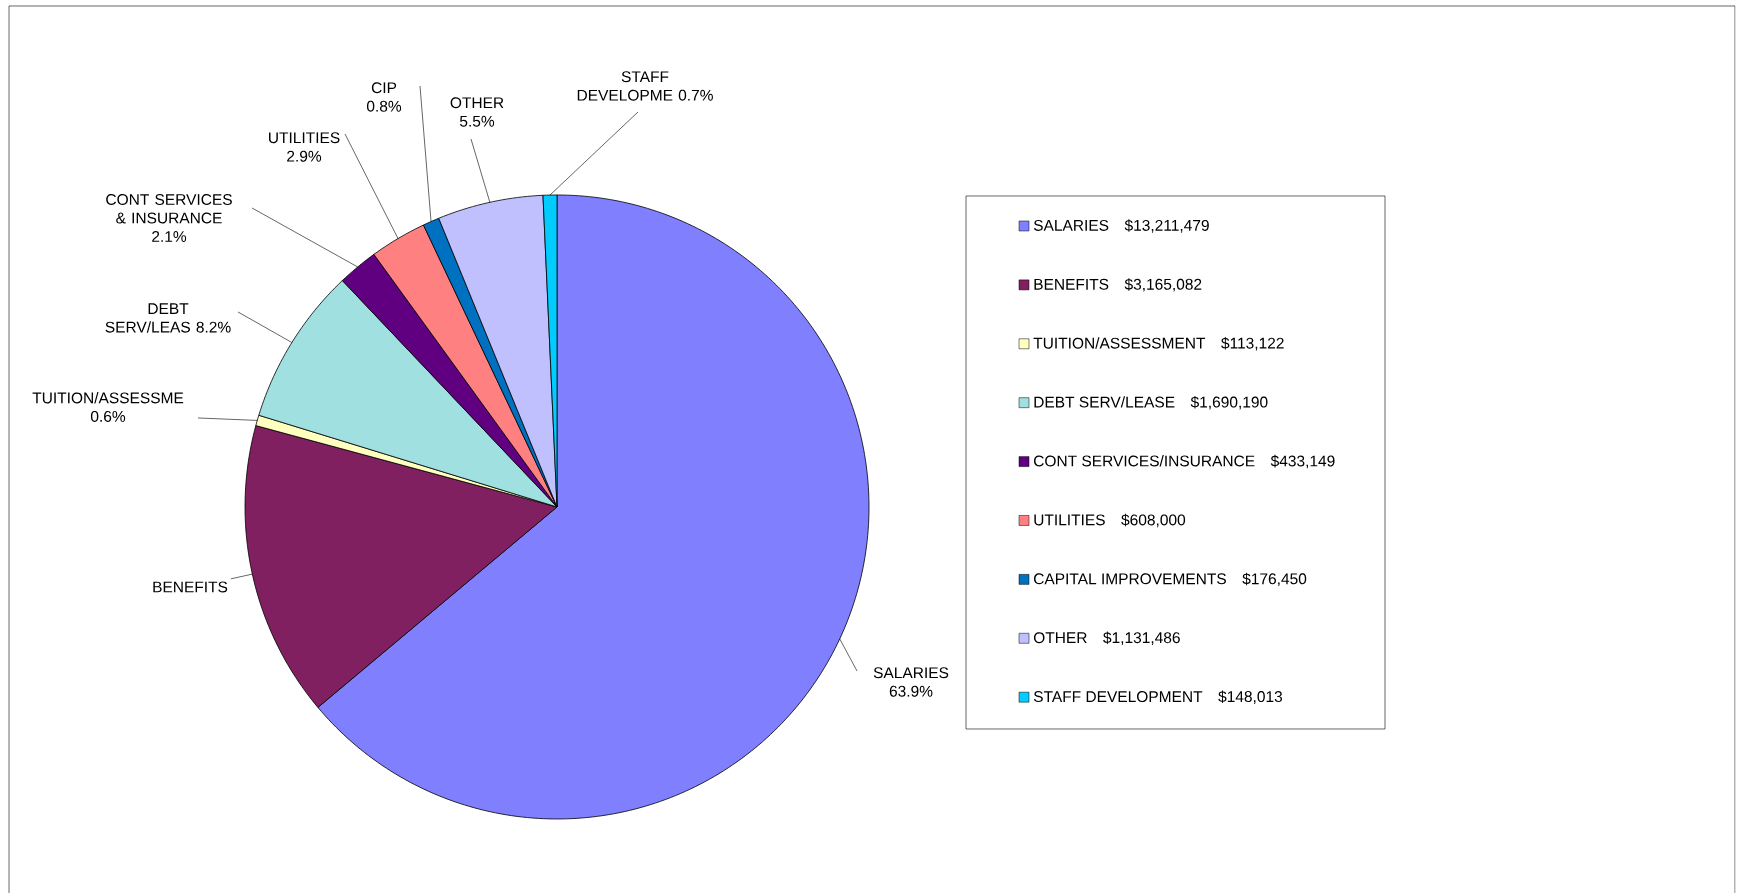  Describe the element at coordinates (1119, 343) in the screenshot. I see `legend-label: TUITION/ASSESSMENT` at that location.